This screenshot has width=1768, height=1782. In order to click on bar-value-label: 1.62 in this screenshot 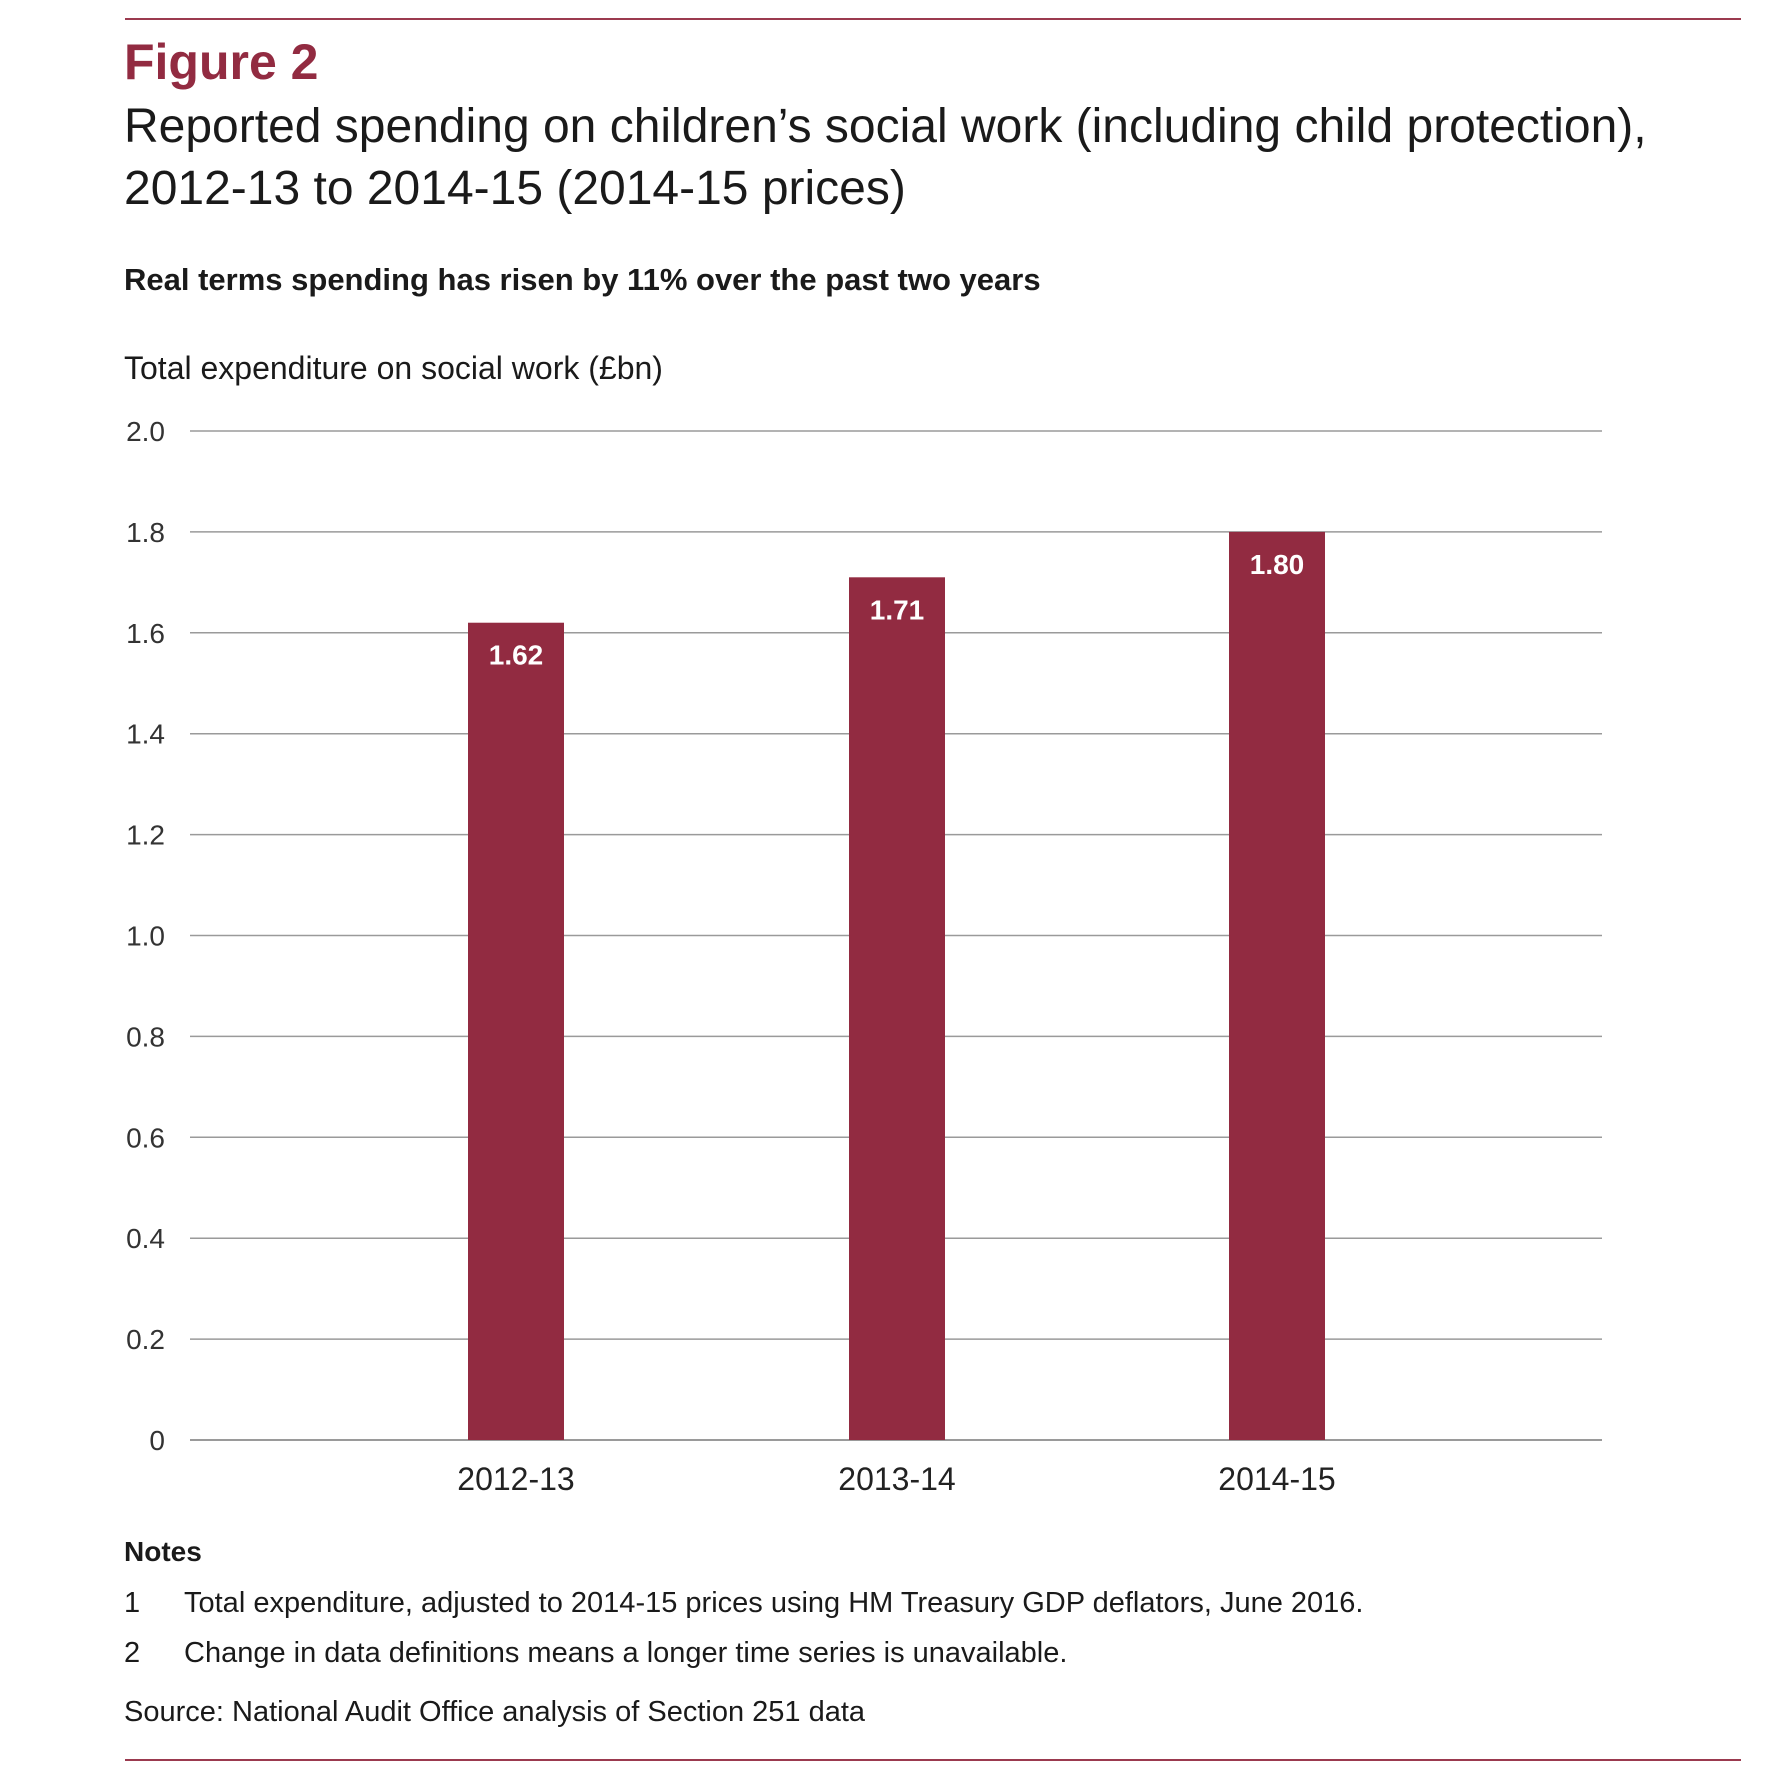, I will do `click(516, 655)`.